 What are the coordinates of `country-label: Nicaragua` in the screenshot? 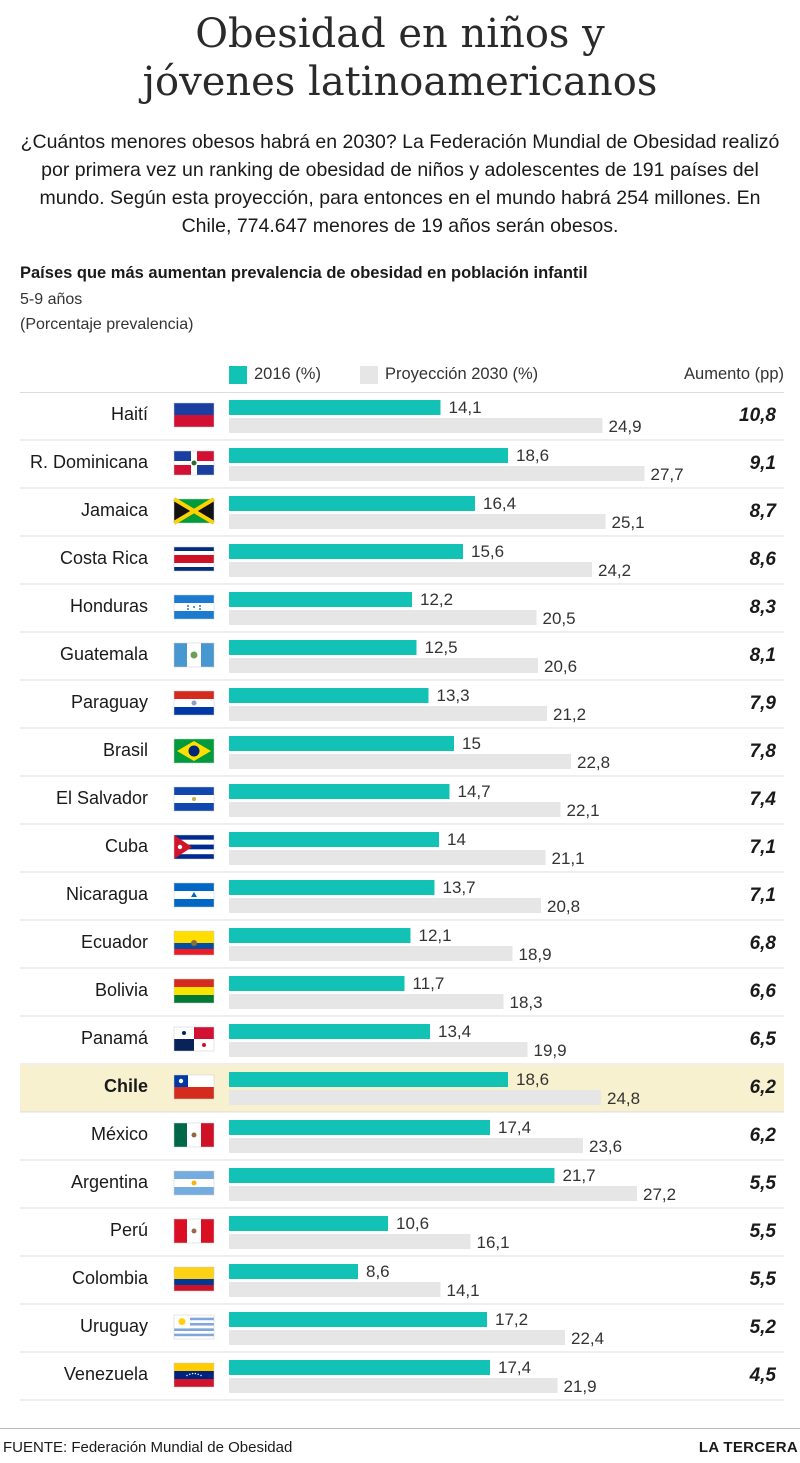 It's located at (107, 894).